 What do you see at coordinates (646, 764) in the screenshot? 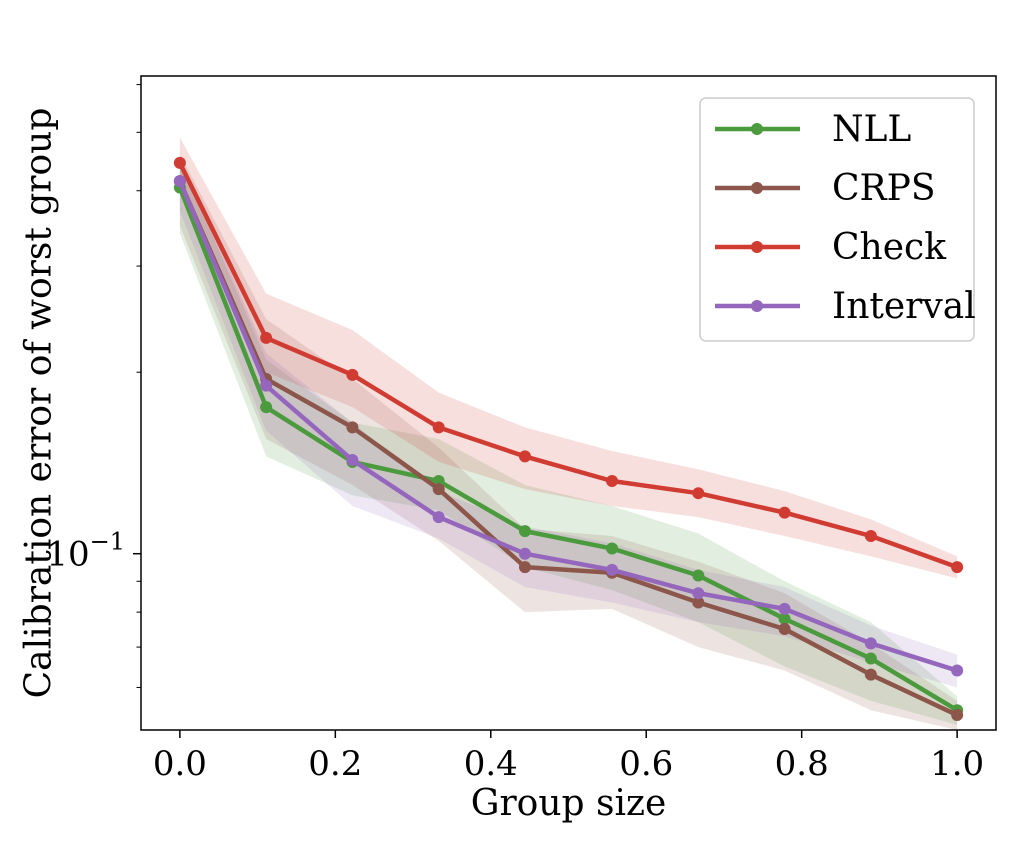
I see `x-tick-label: 0.6` at bounding box center [646, 764].